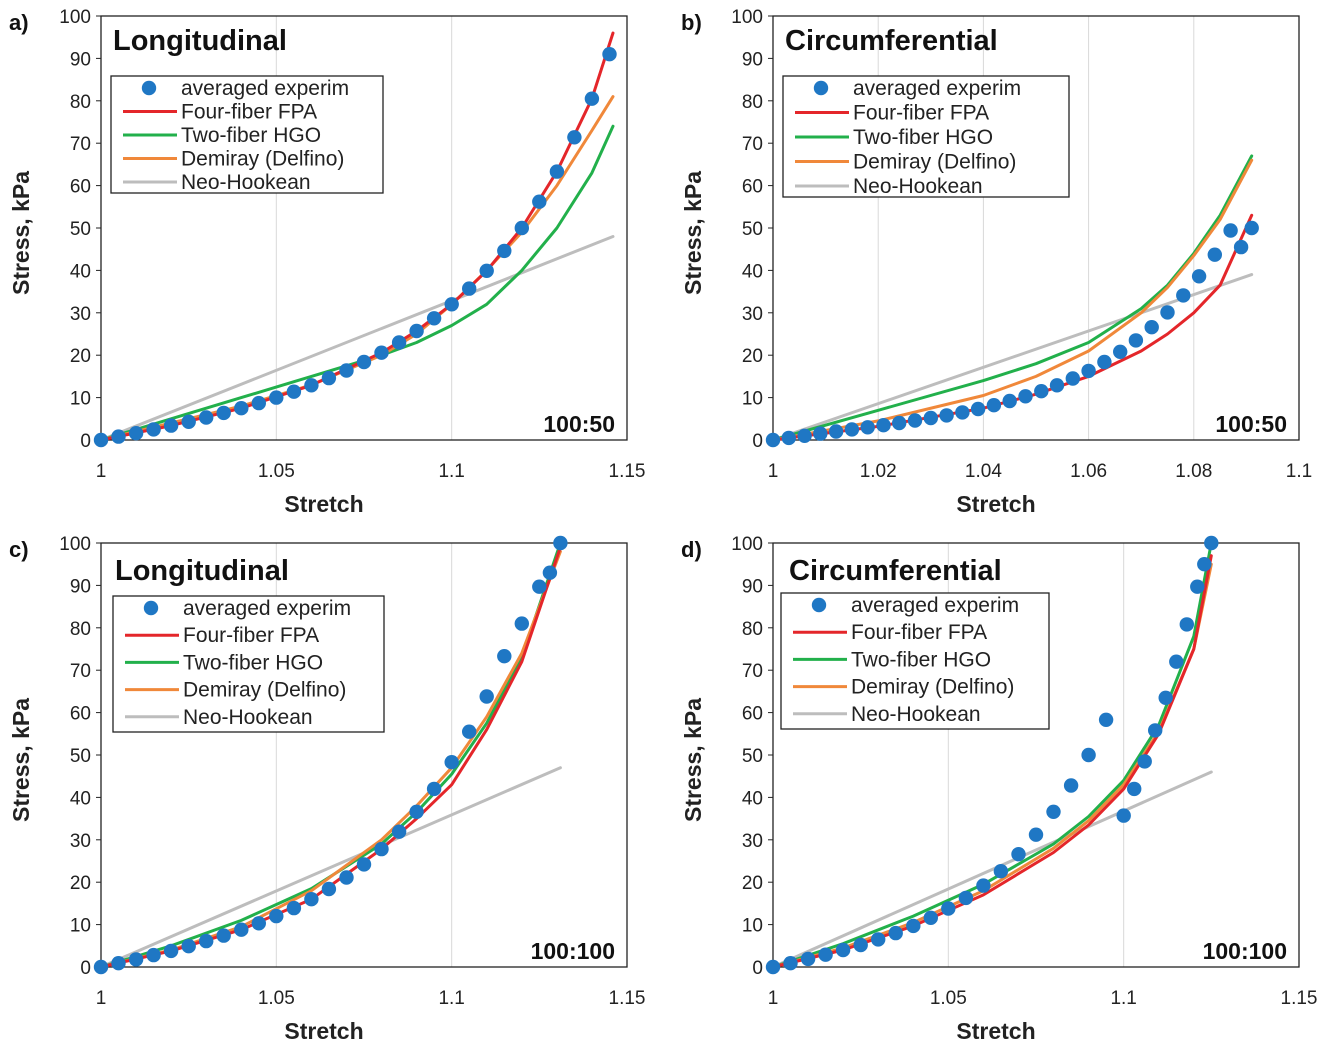 The width and height of the screenshot is (1337, 1046). What do you see at coordinates (691, 22) in the screenshot?
I see `panel-label: b)` at bounding box center [691, 22].